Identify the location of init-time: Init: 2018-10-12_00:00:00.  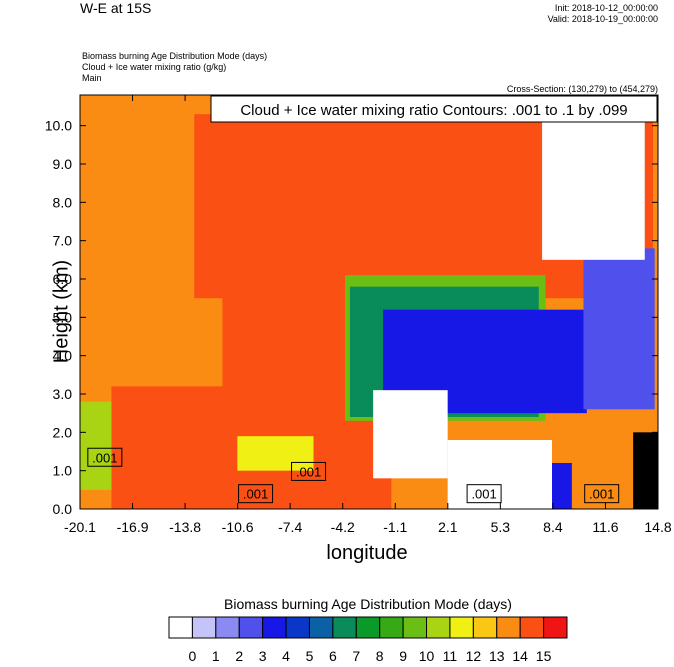
(606, 8).